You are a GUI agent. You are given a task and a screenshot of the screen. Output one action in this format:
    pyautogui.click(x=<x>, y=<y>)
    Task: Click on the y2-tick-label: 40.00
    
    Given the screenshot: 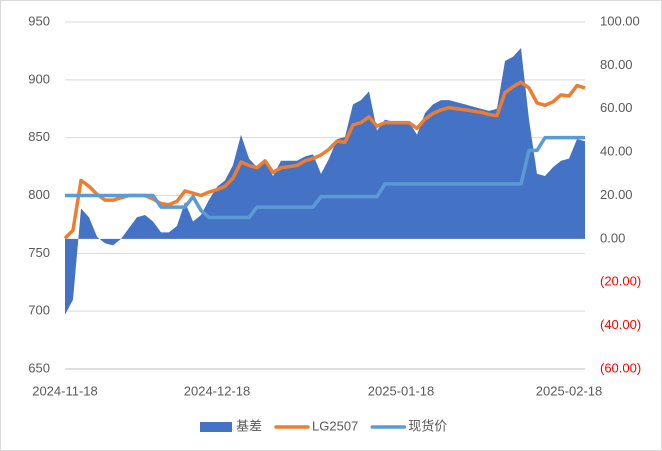 What is the action you would take?
    pyautogui.click(x=616, y=151)
    